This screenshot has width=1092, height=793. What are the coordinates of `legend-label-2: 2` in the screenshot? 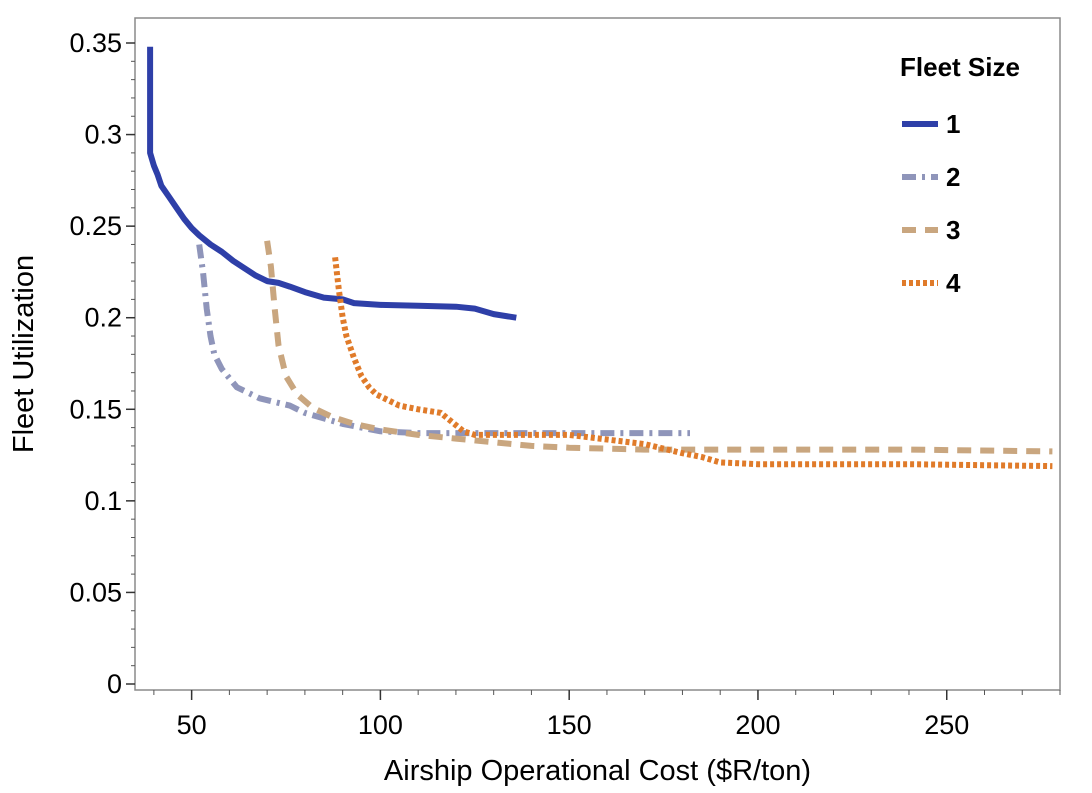 It's located at (953, 177).